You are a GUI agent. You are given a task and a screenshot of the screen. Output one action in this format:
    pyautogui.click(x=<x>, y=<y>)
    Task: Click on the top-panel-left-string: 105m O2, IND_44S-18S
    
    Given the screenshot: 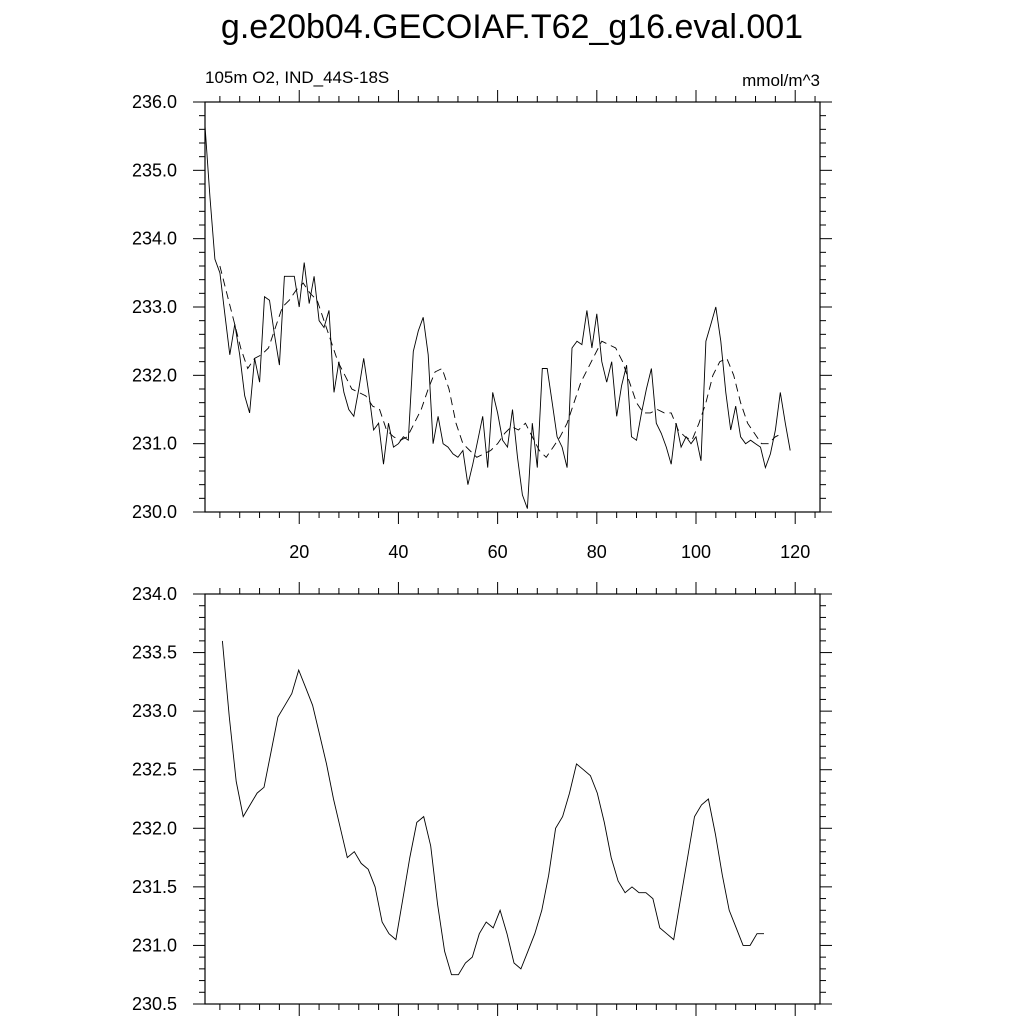 What is the action you would take?
    pyautogui.click(x=297, y=77)
    